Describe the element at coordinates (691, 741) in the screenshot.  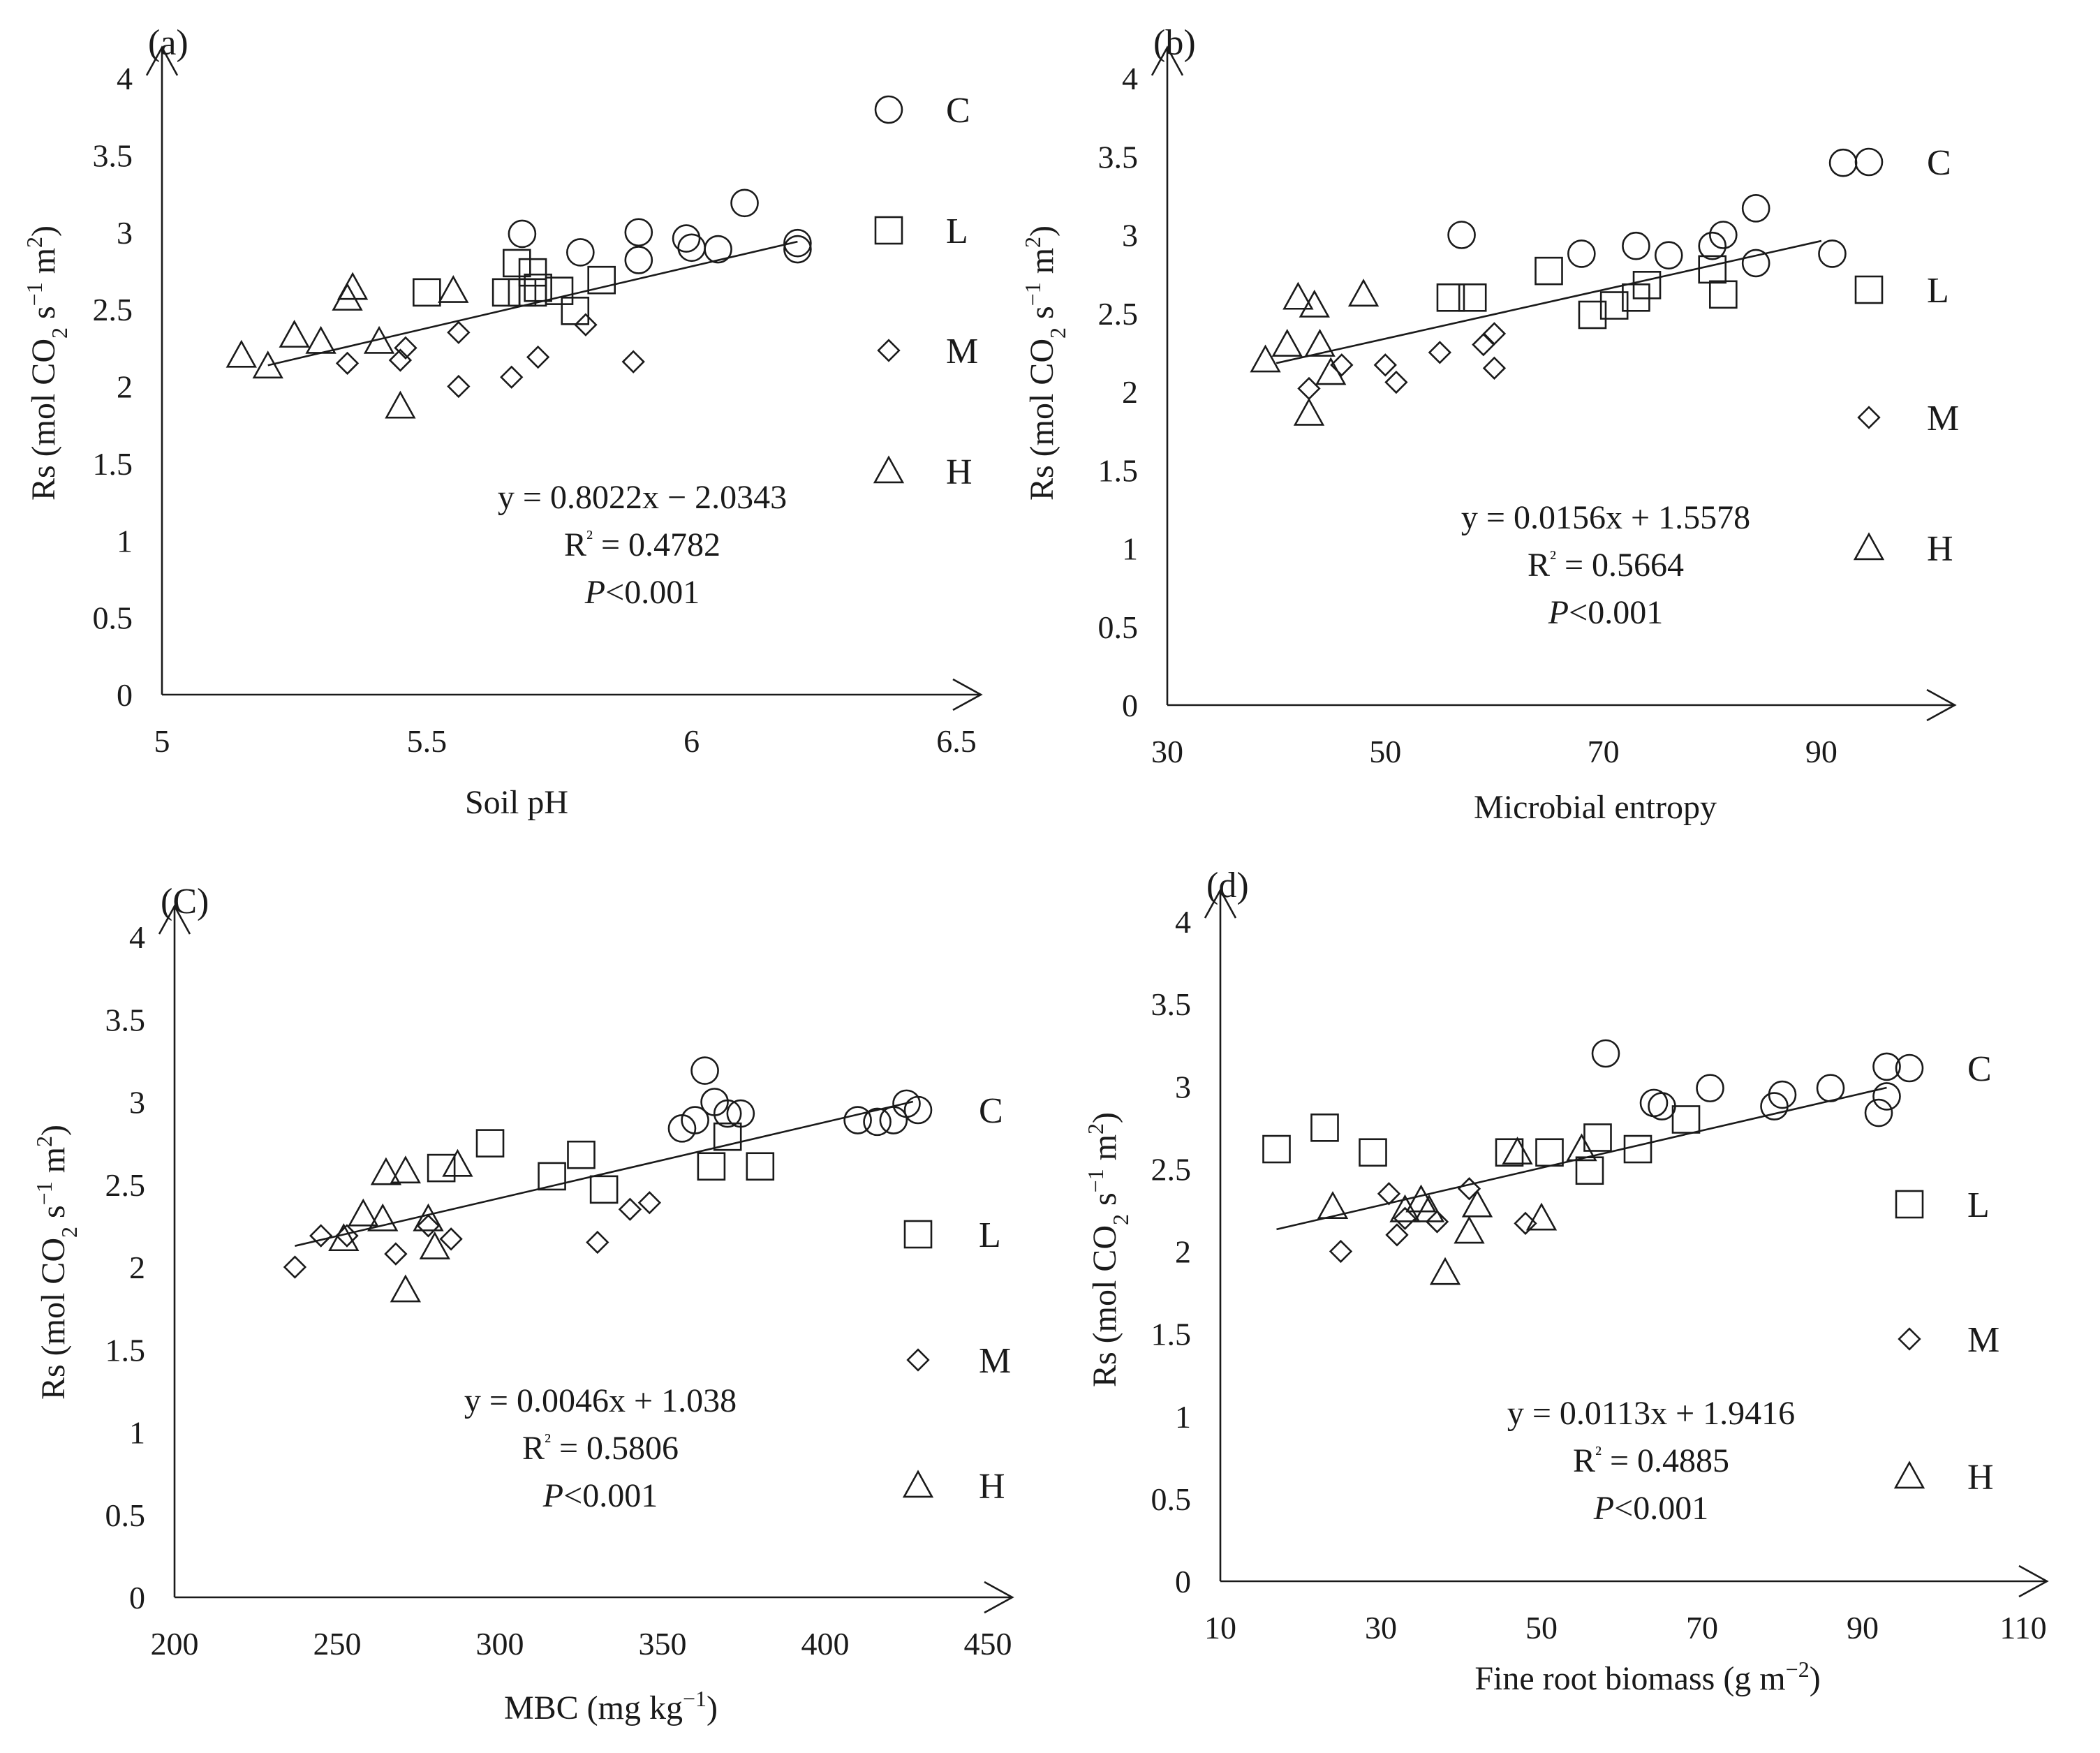
I see `x-tick-label: 6` at that location.